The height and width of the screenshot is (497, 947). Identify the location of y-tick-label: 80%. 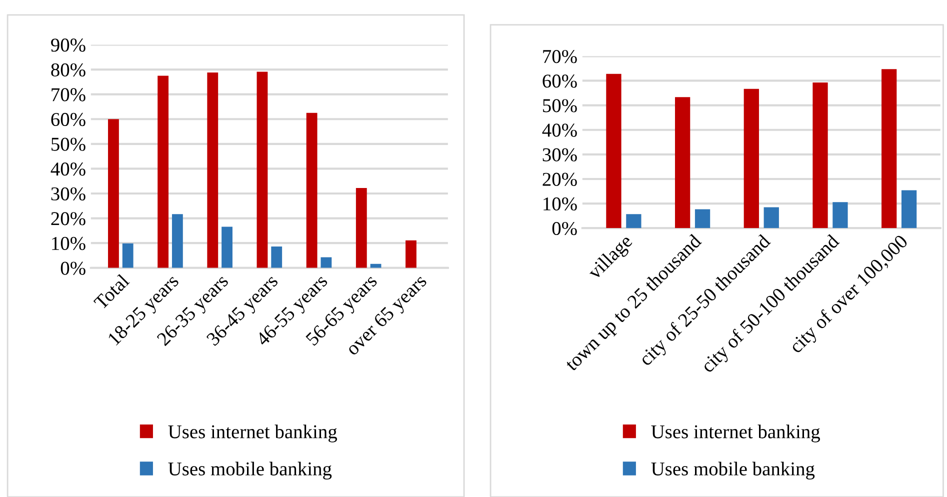
(68, 70).